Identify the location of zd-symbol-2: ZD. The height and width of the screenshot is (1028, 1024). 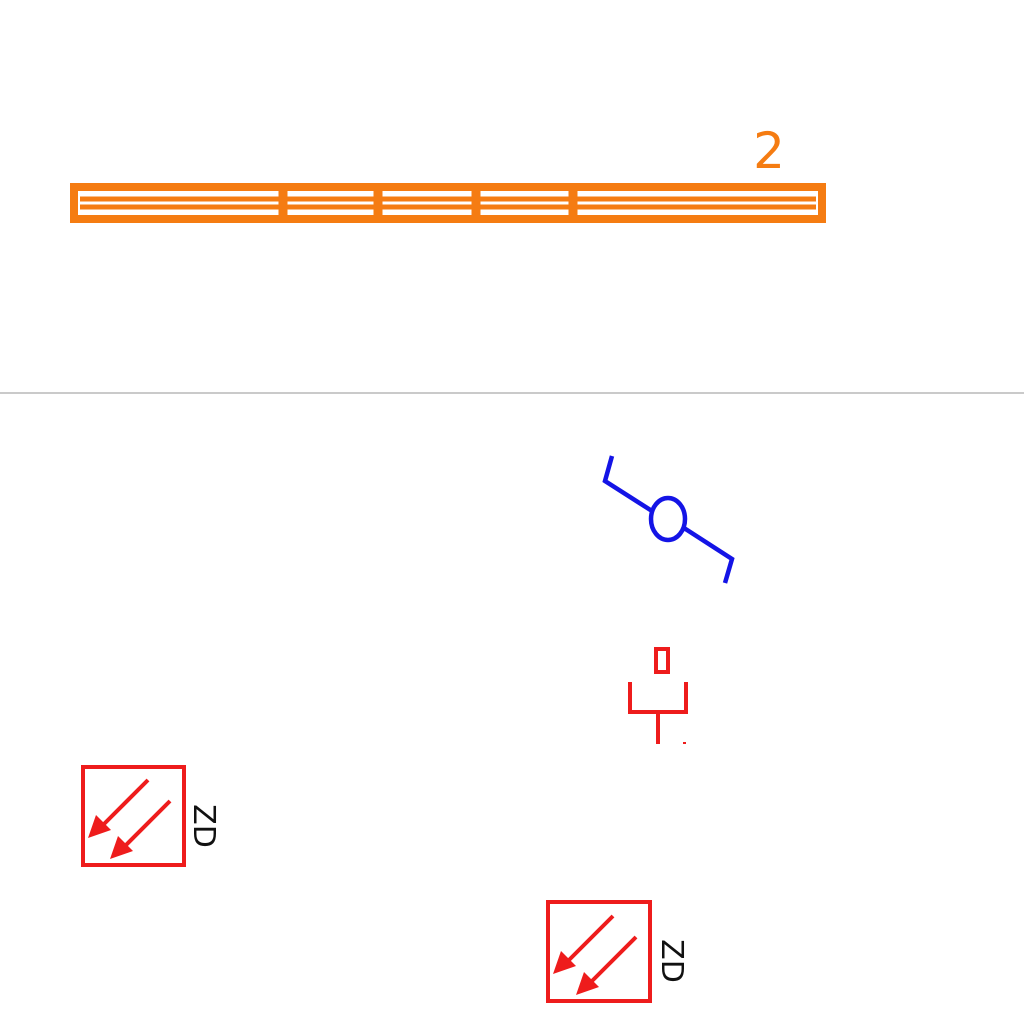
(617, 951).